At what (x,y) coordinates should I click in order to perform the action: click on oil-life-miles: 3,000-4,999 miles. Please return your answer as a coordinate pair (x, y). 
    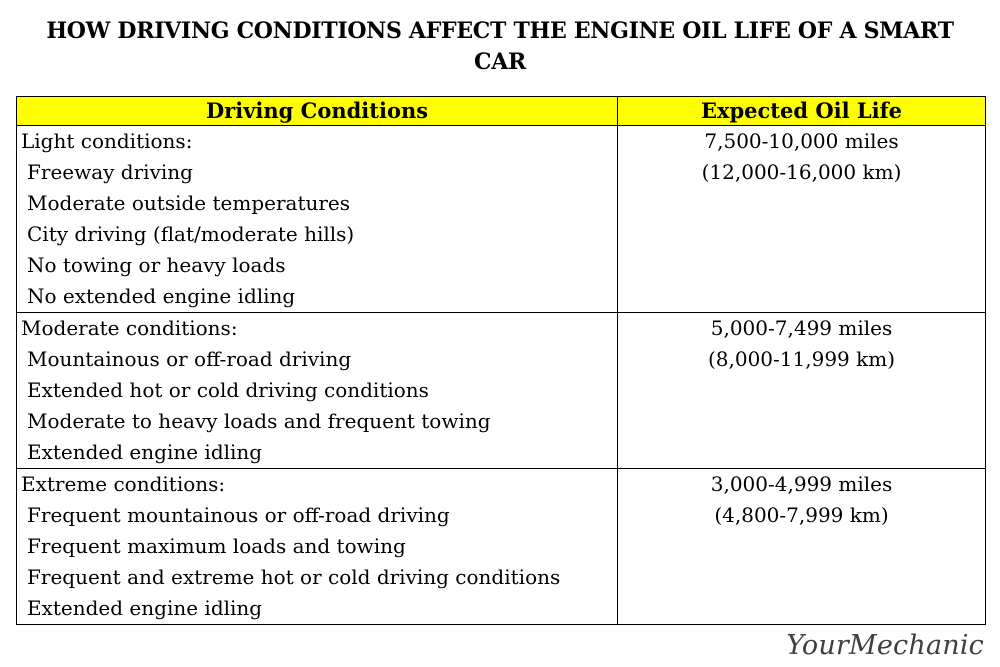
    Looking at the image, I should click on (801, 484).